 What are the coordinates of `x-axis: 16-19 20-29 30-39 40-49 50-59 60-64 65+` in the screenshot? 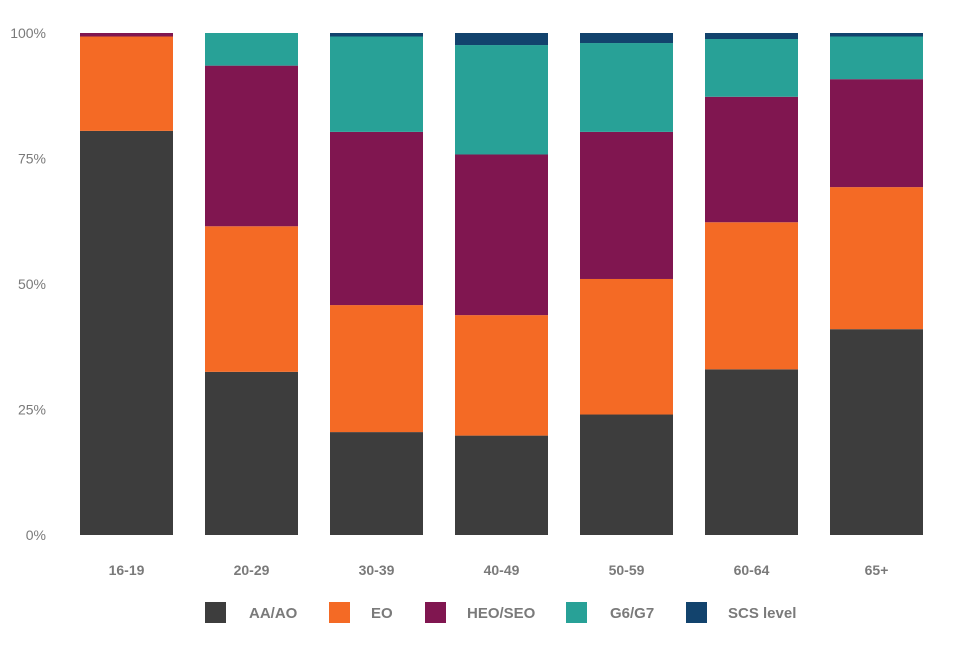 It's located at (499, 570).